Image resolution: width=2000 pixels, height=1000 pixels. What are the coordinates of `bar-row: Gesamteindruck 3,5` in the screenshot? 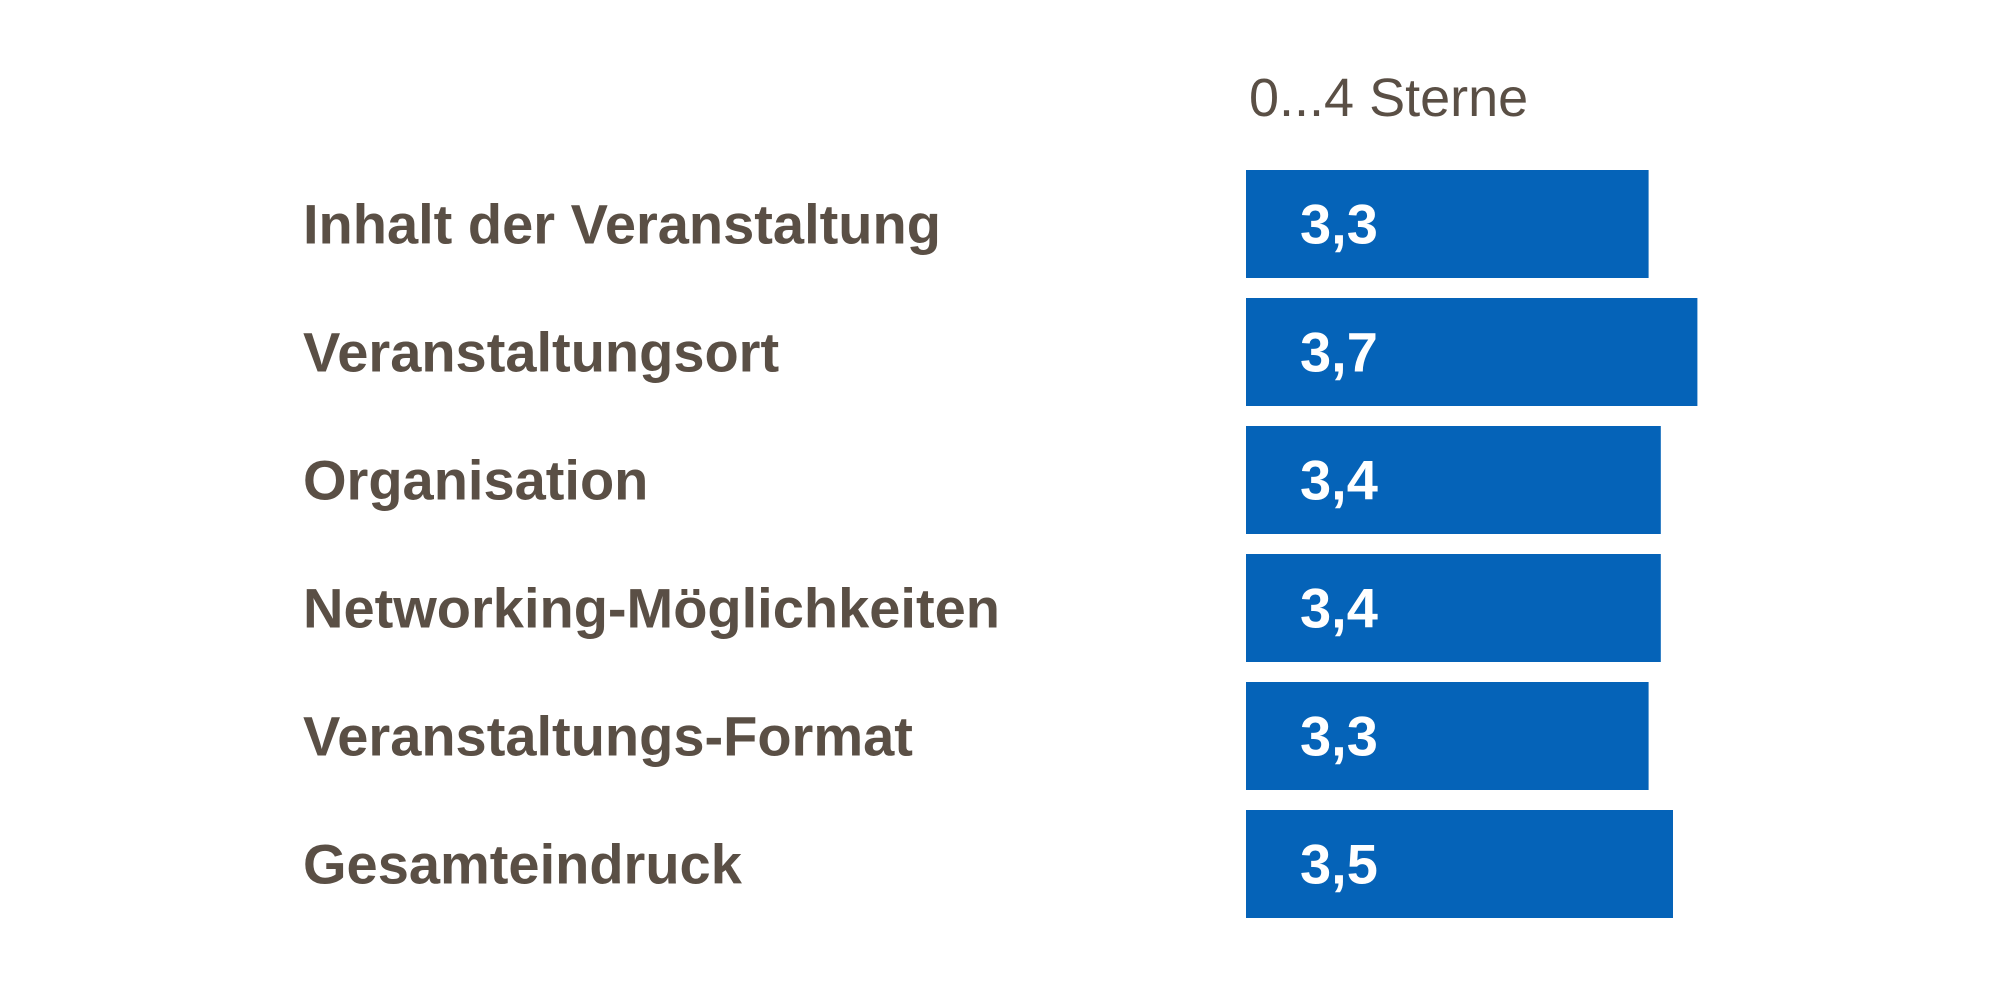 It's located at (988, 864).